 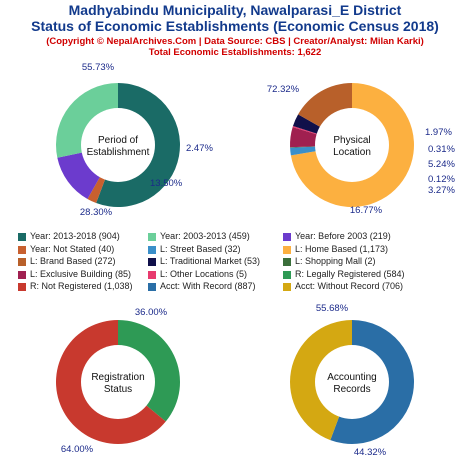 I want to click on data-label-r-not-registered: 64.00%, so click(x=77, y=449).